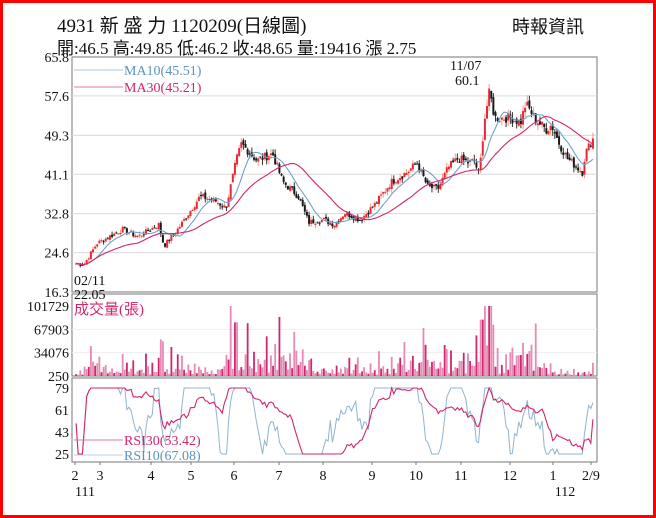  Describe the element at coordinates (334, 420) in the screenshot. I see `rsi30-line` at that location.